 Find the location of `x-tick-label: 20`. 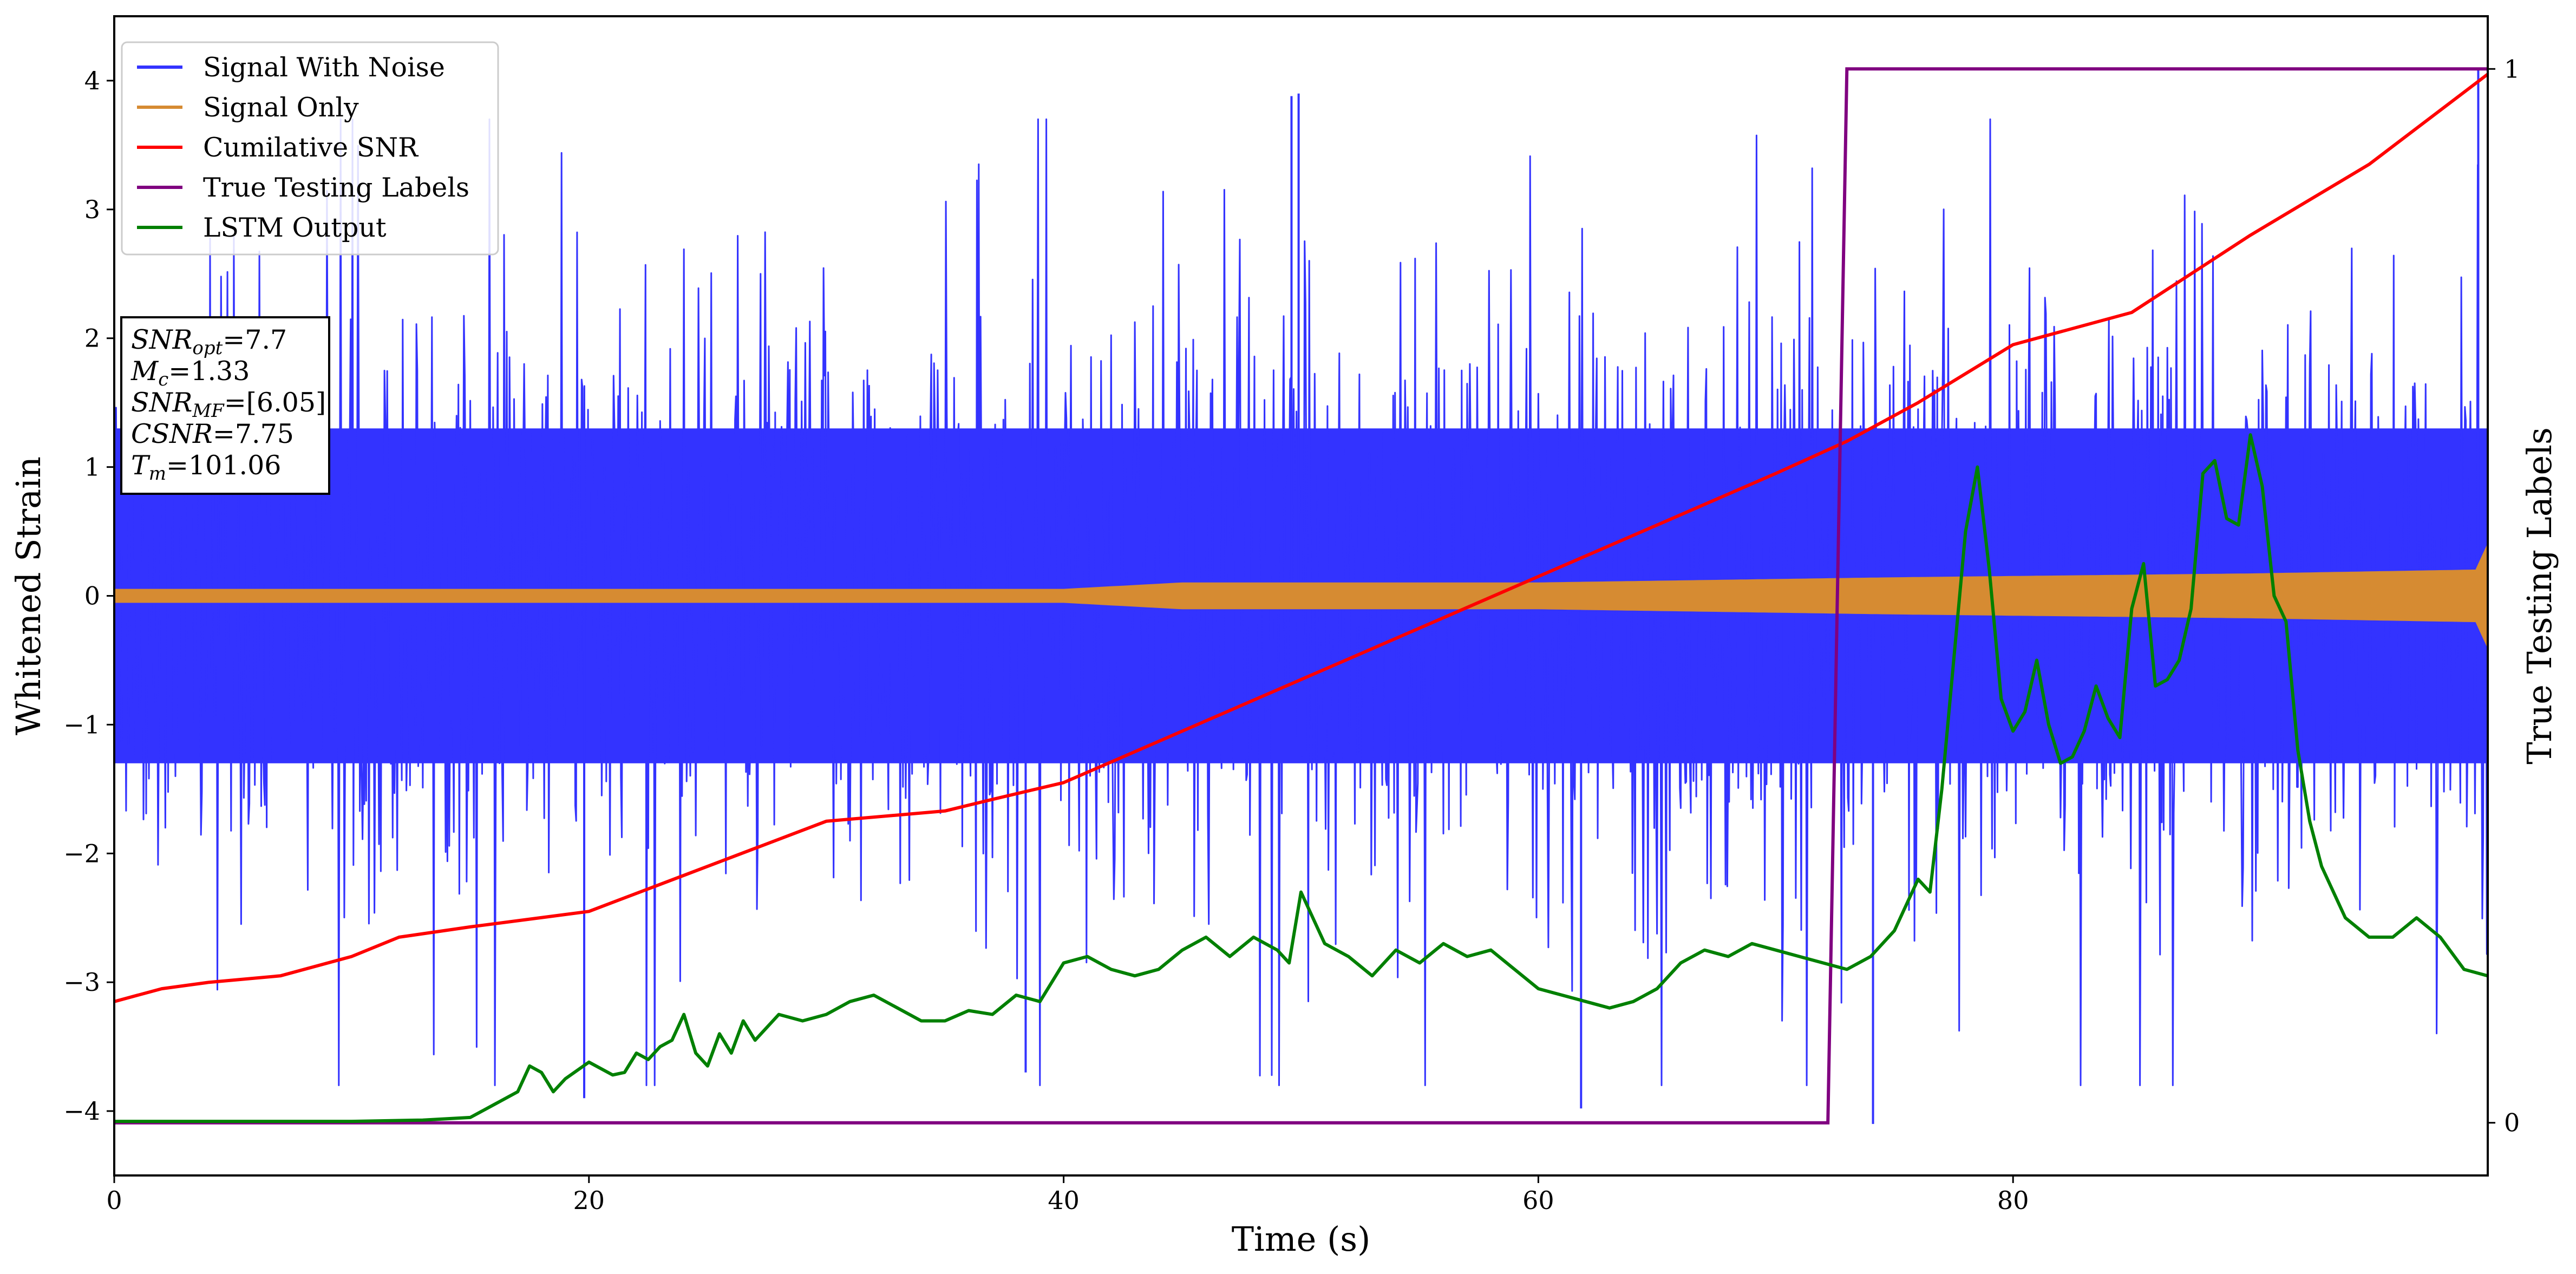

x-tick-label: 20 is located at coordinates (589, 1200).